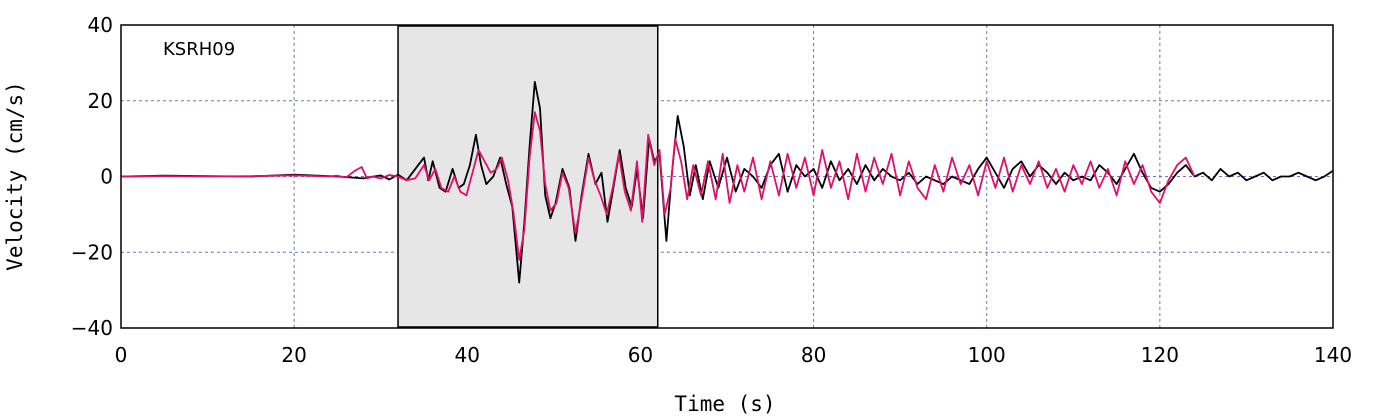 Image resolution: width=1392 pixels, height=416 pixels. I want to click on x-axis-label: Time (s), so click(724, 404).